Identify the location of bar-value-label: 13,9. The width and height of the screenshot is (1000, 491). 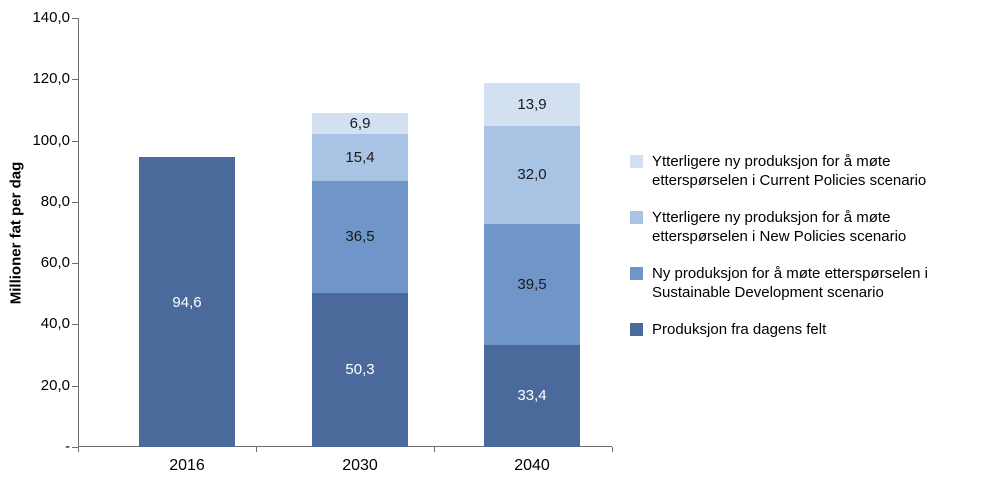
(532, 104).